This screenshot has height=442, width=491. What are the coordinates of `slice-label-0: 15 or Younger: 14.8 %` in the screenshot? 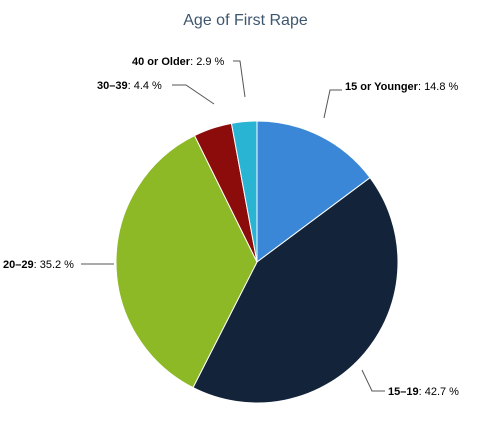 It's located at (402, 87).